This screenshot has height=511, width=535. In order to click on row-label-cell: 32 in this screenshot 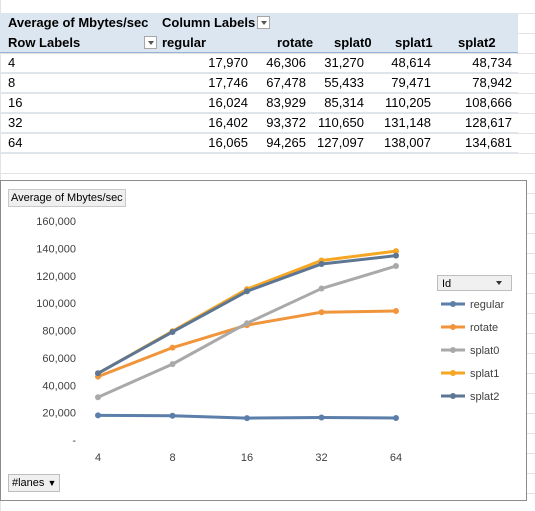, I will do `click(15, 122)`.